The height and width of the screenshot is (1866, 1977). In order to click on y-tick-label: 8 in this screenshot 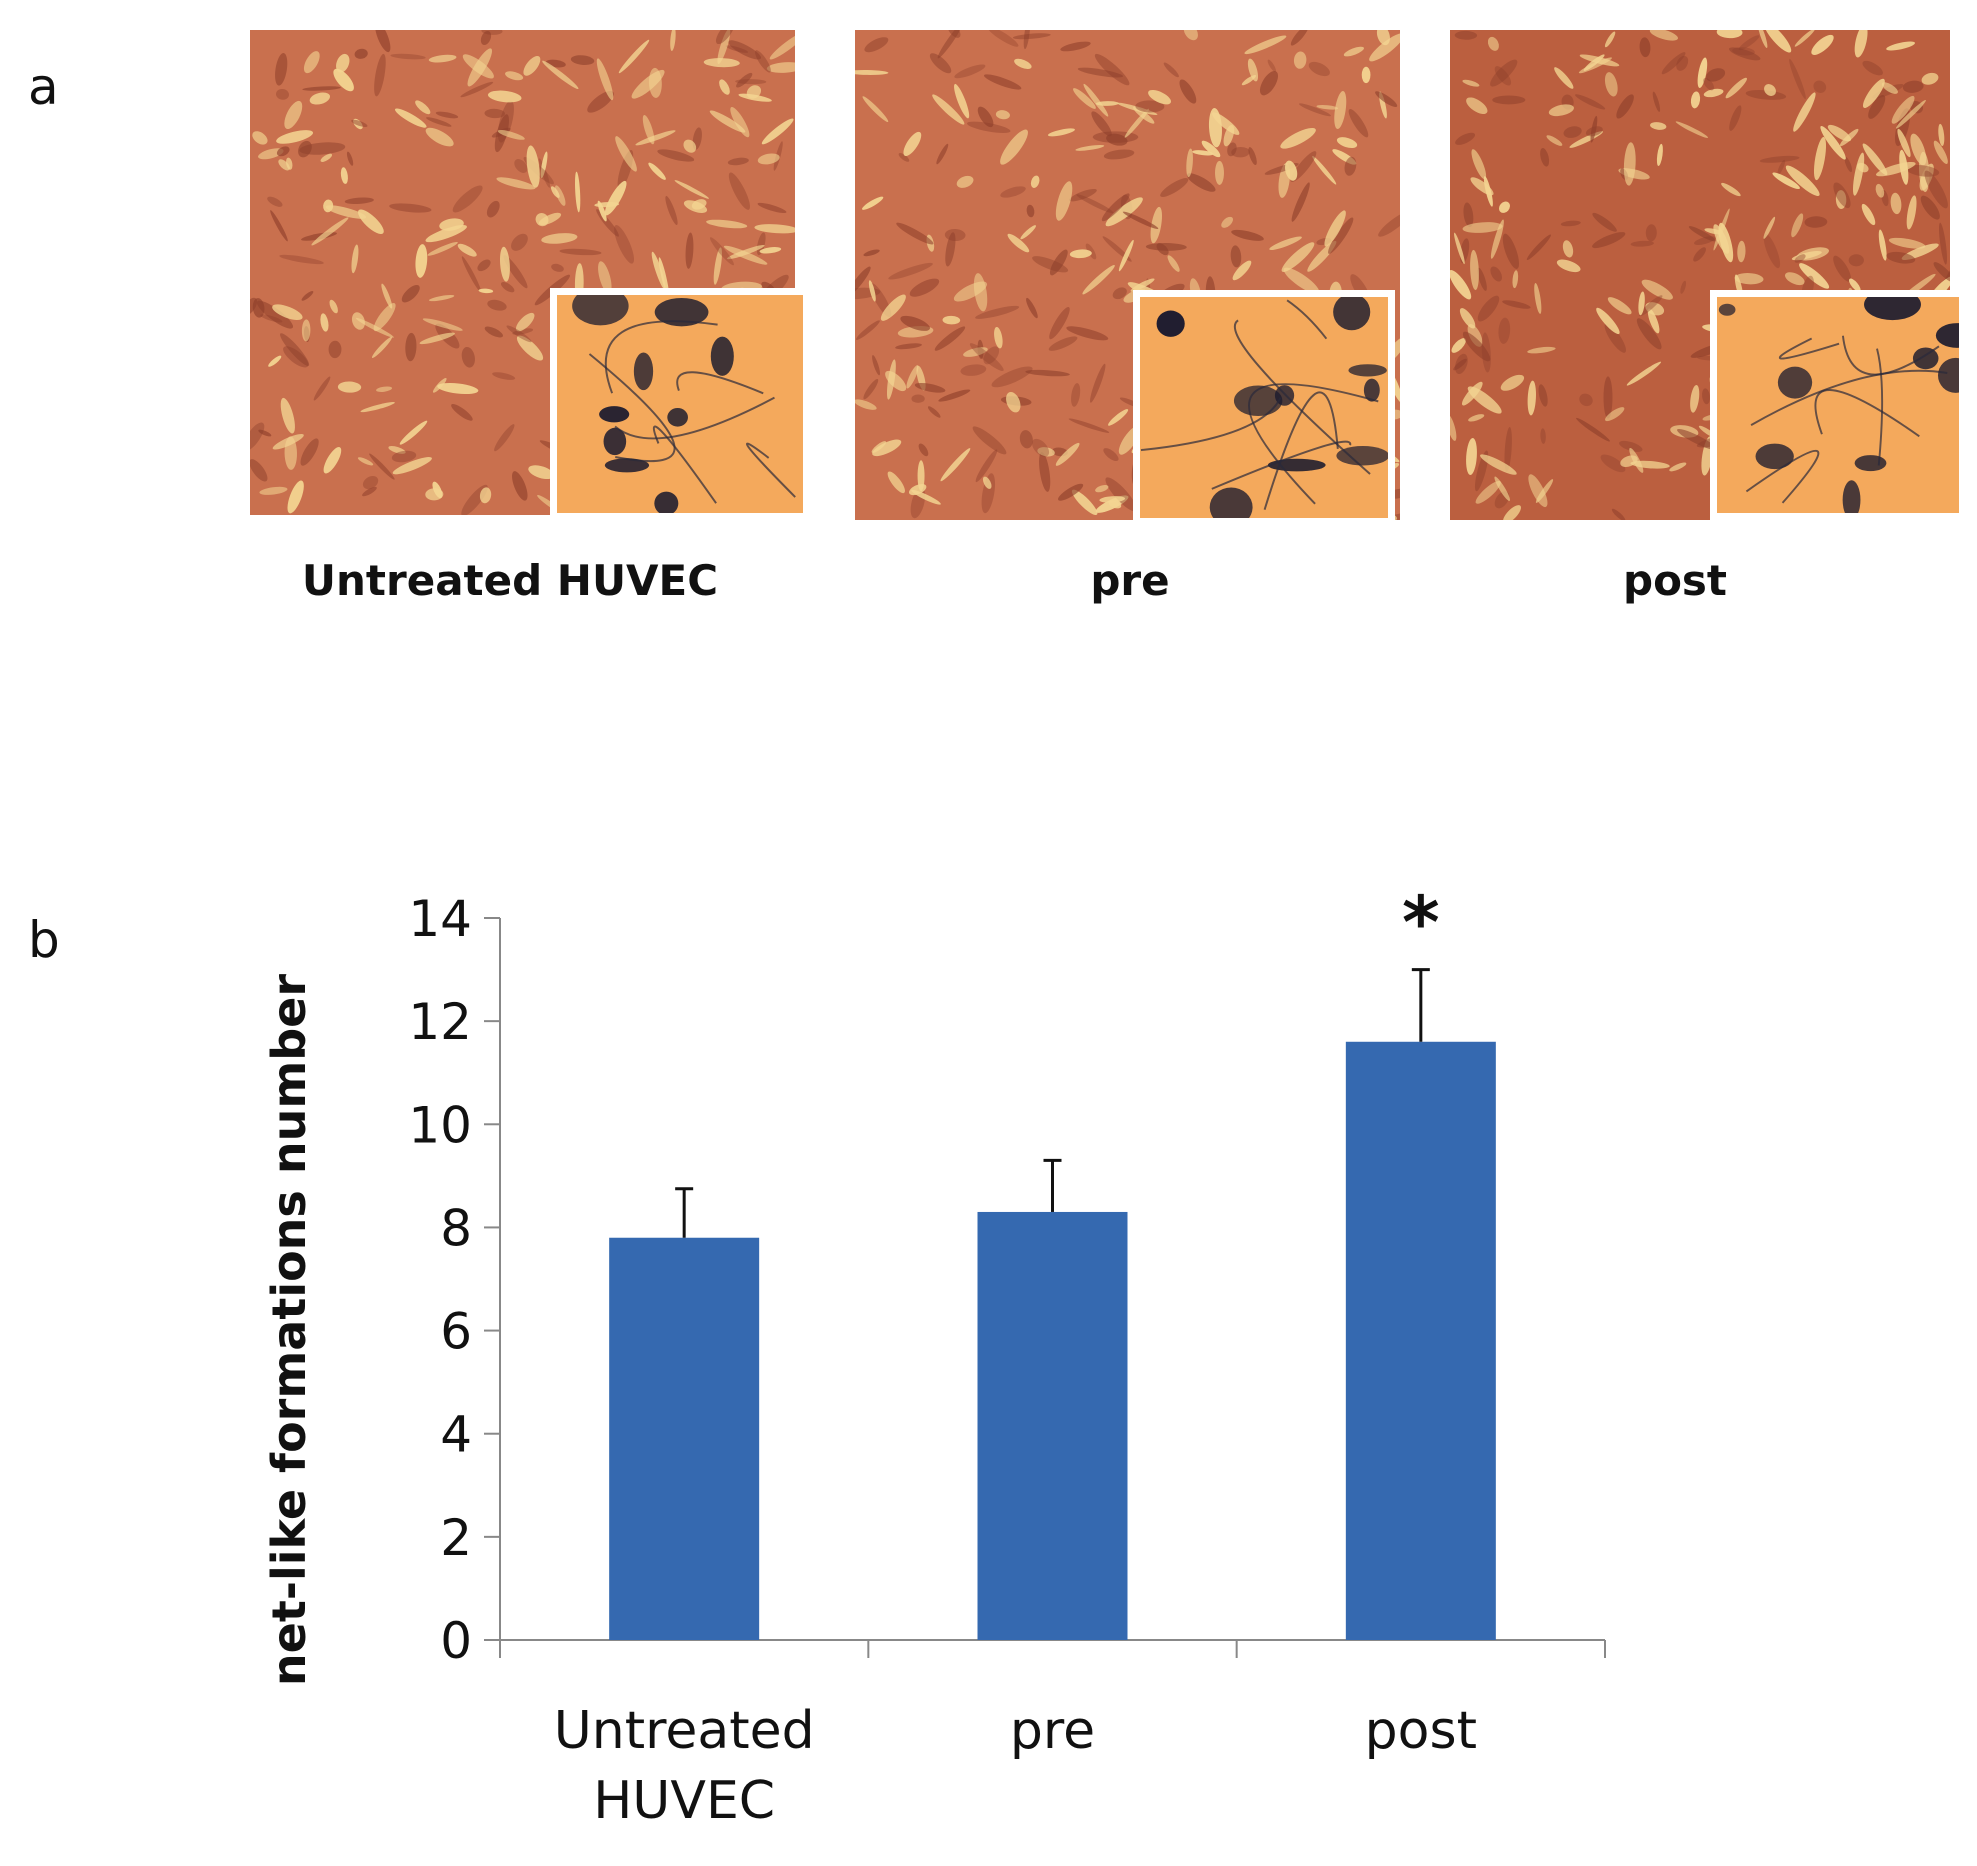, I will do `click(456, 1228)`.